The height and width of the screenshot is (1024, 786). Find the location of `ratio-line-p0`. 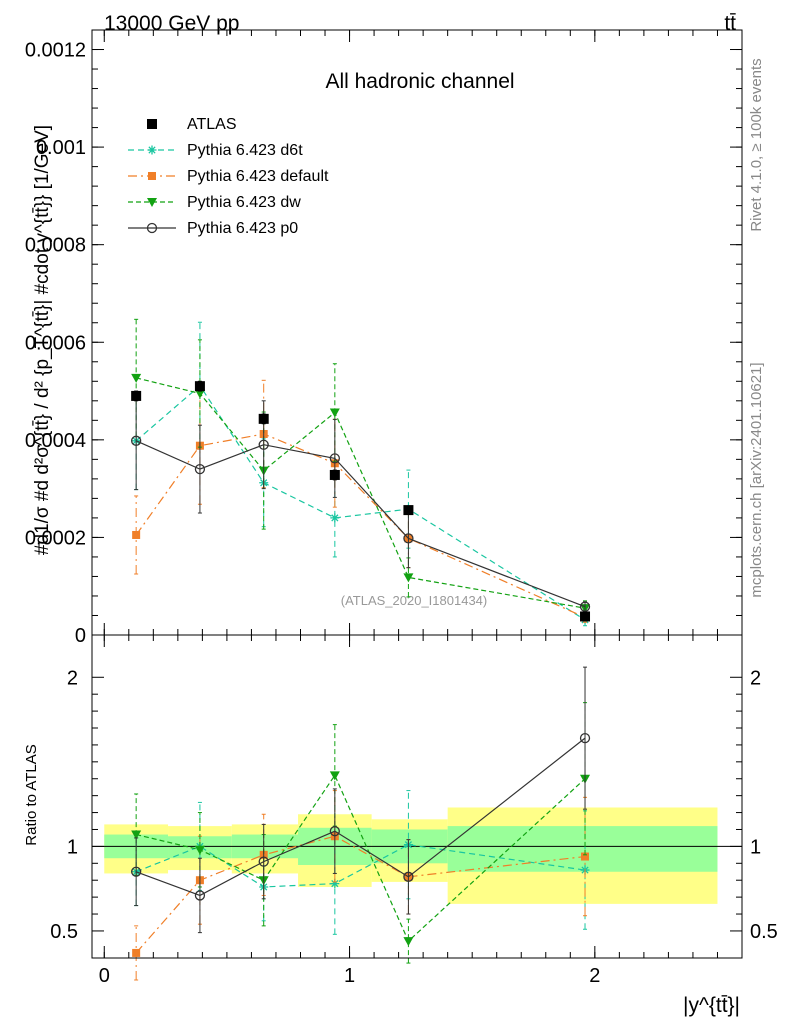

ratio-line-p0 is located at coordinates (360, 817).